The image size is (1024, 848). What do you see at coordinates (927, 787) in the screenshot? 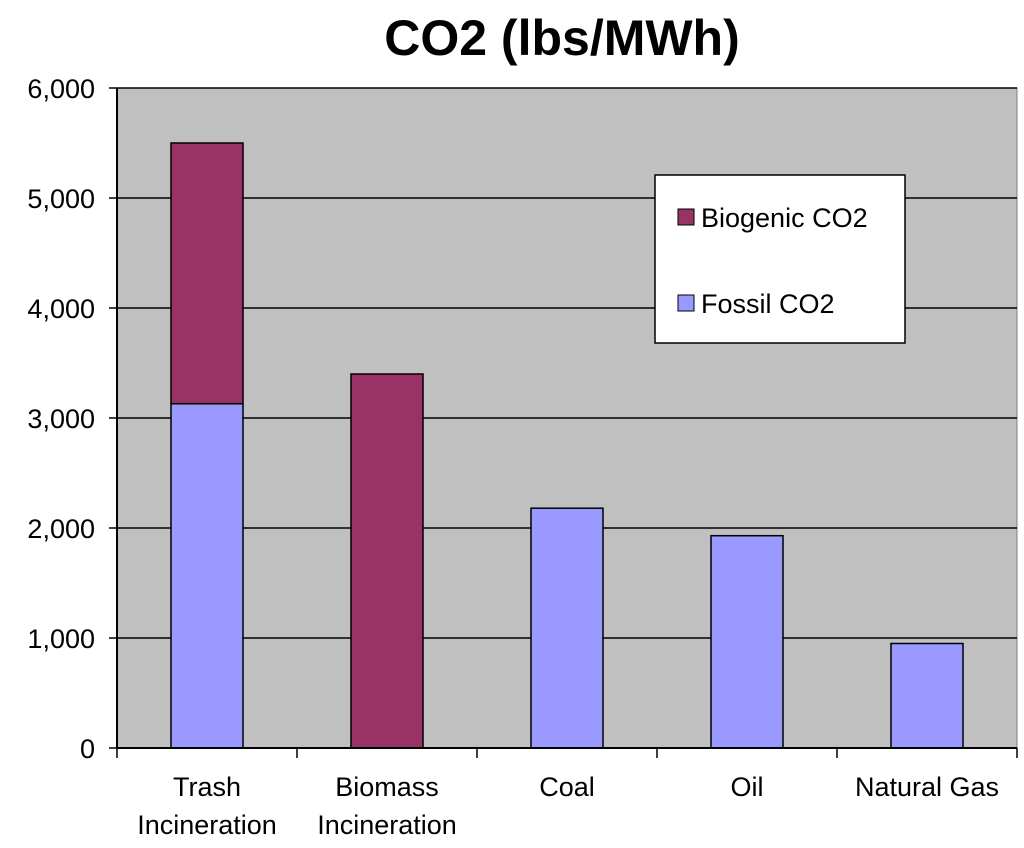
I see `x-tick-label: Natural Gas` at bounding box center [927, 787].